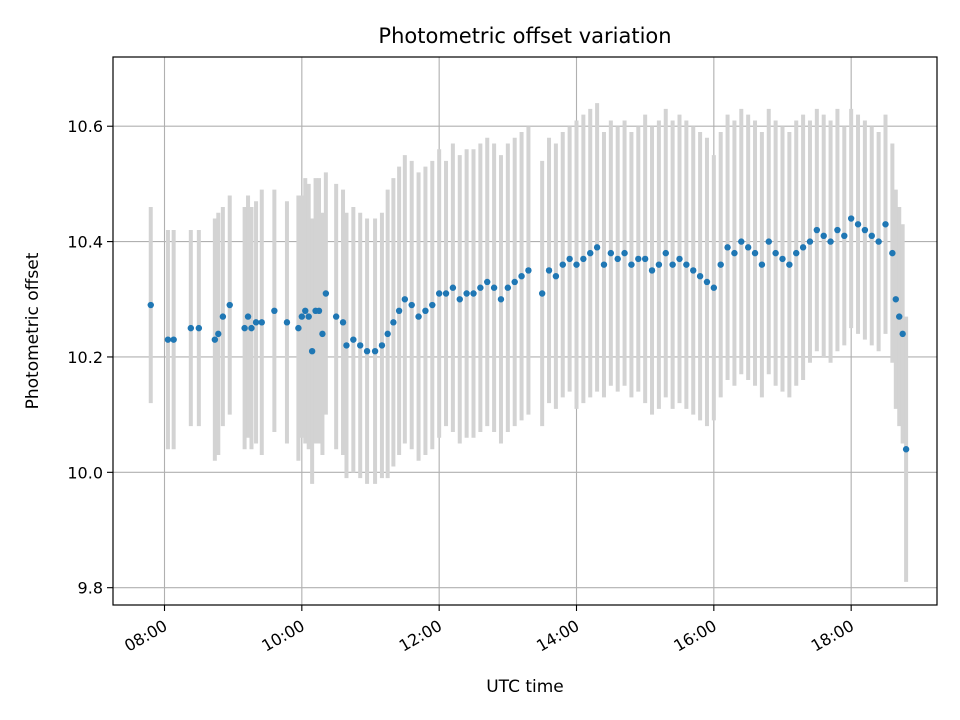  I want to click on x-tick-label: 12:00, so click(420, 636).